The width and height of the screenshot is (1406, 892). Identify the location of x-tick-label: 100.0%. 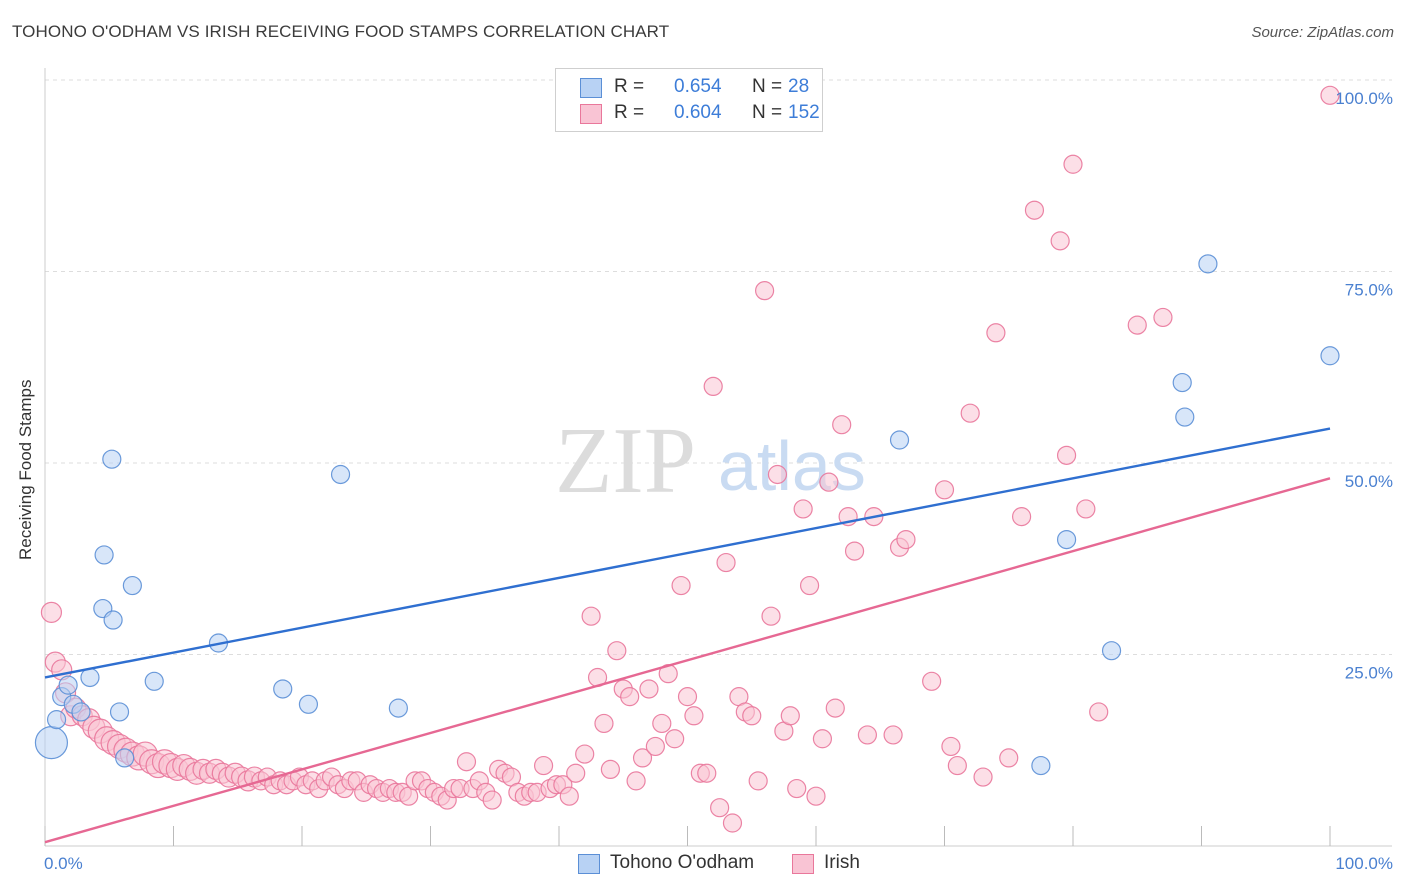
(1364, 863).